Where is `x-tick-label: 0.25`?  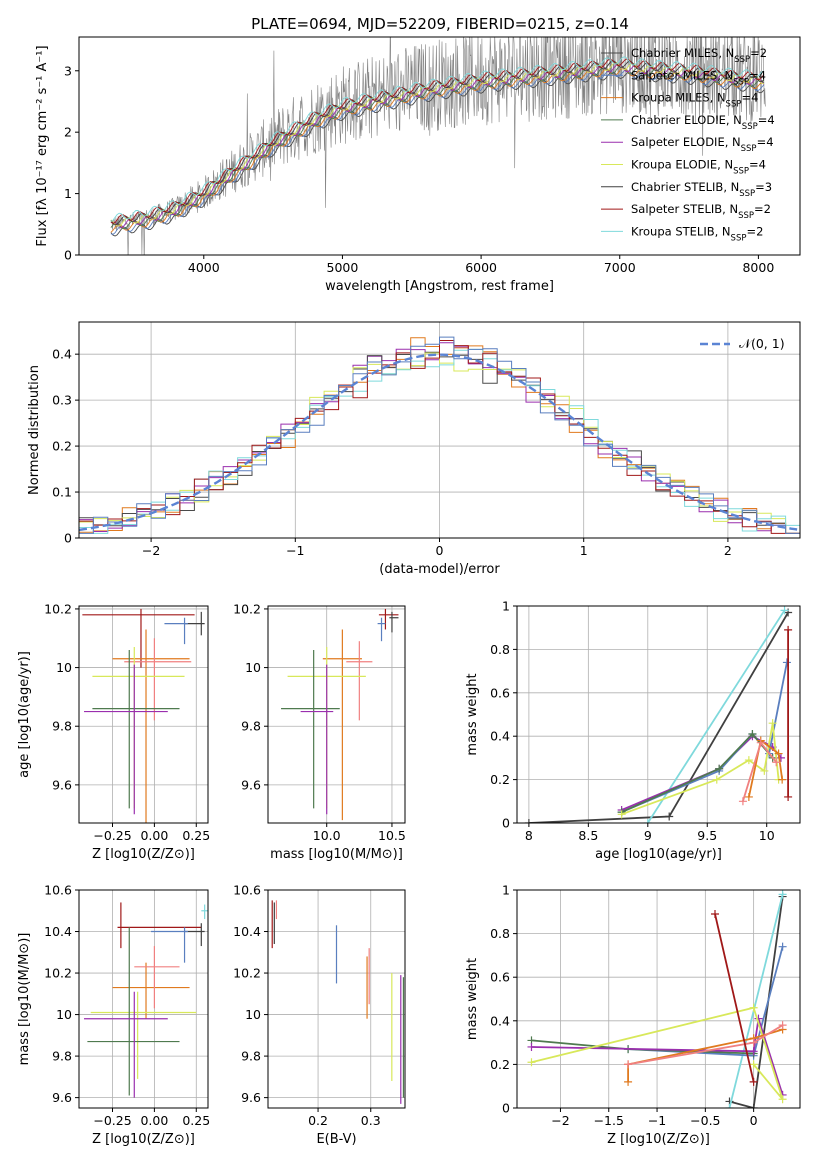 x-tick-label: 0.25 is located at coordinates (196, 835).